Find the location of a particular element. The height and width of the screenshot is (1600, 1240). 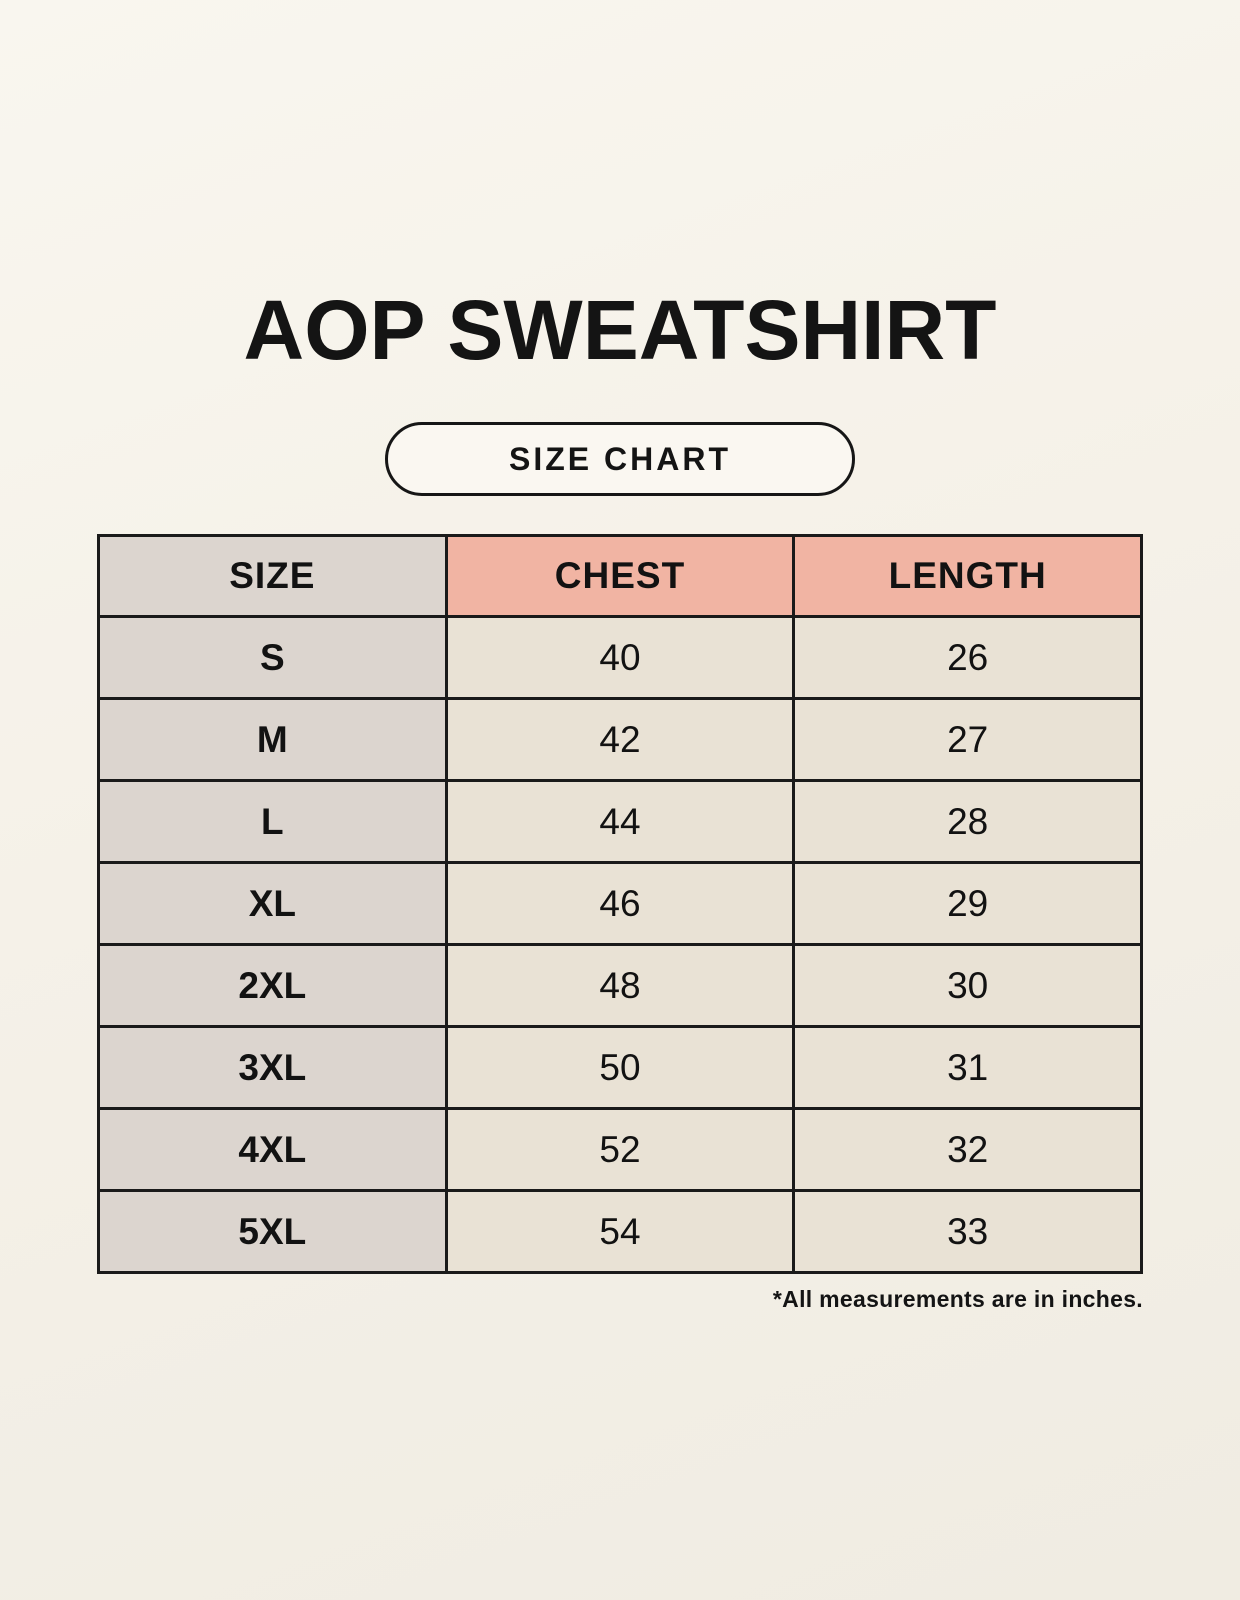

table-row: 3XL 50 31 is located at coordinates (620, 1067).